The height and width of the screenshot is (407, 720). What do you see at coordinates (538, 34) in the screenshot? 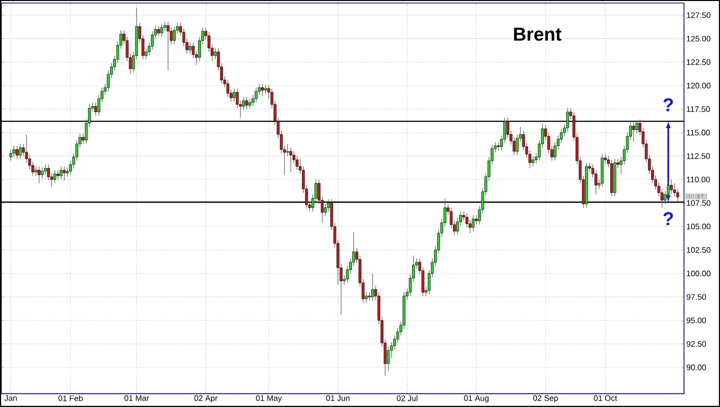
I see `text: Brent` at bounding box center [538, 34].